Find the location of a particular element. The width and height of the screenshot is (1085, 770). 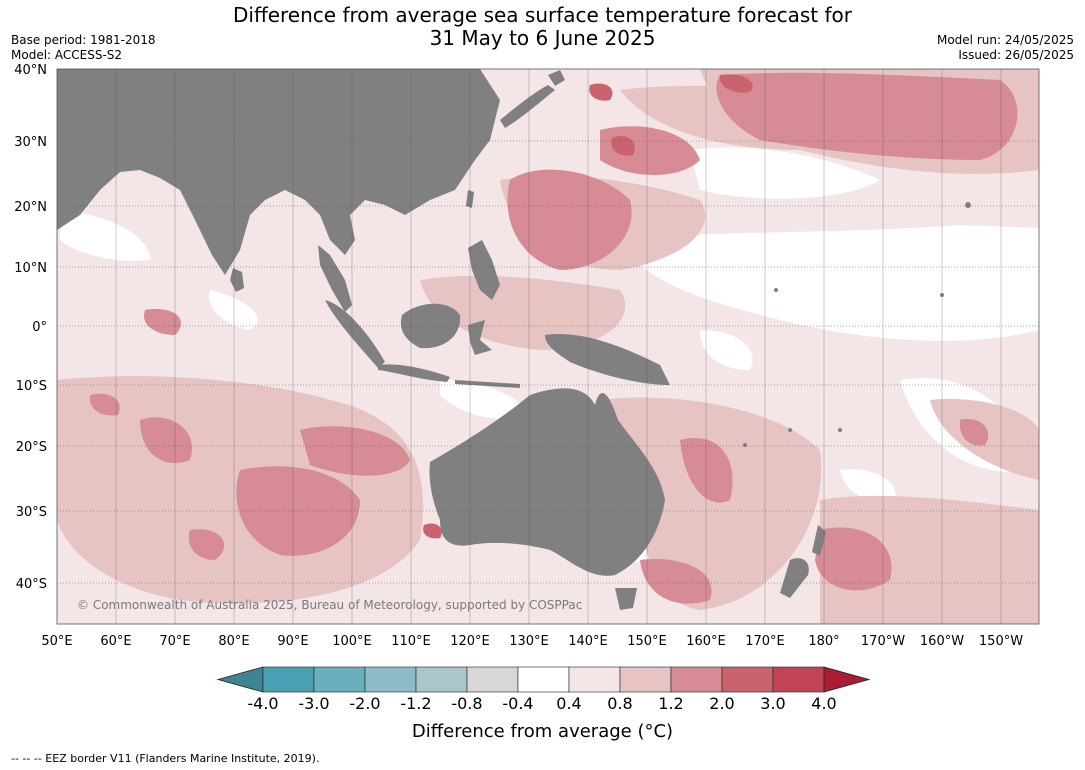

latitude-label: 0° is located at coordinates (39, 327).